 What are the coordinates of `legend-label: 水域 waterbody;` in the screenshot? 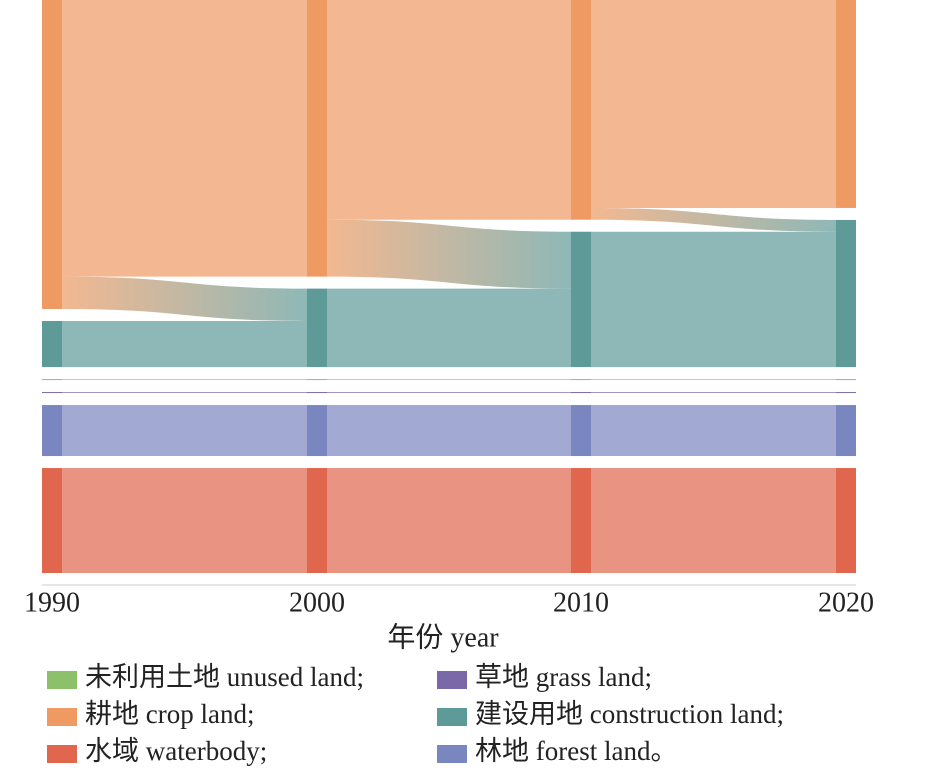 It's located at (176, 751).